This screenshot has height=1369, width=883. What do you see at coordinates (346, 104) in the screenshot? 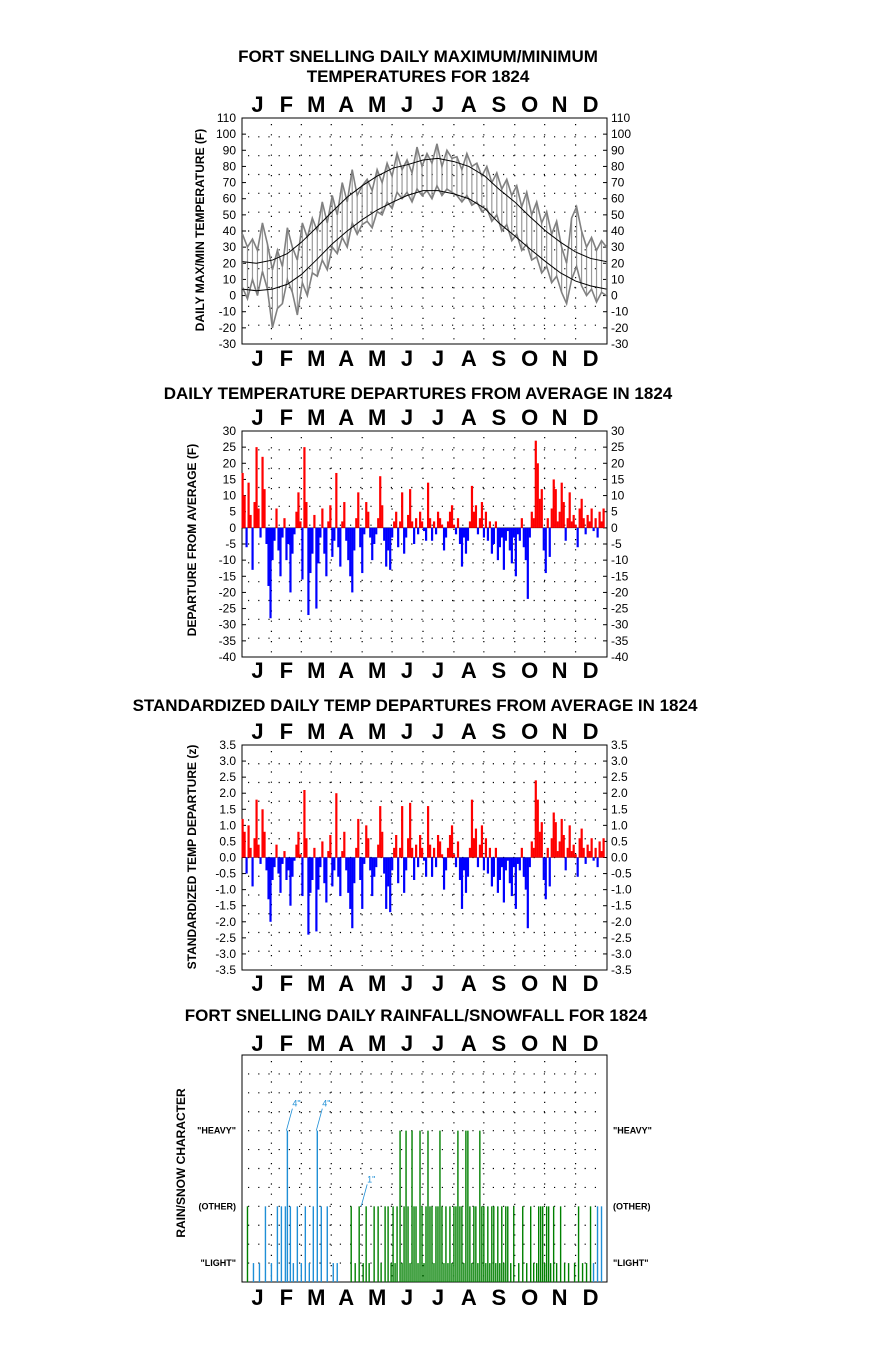
I see `month-label-top: A` at bounding box center [346, 104].